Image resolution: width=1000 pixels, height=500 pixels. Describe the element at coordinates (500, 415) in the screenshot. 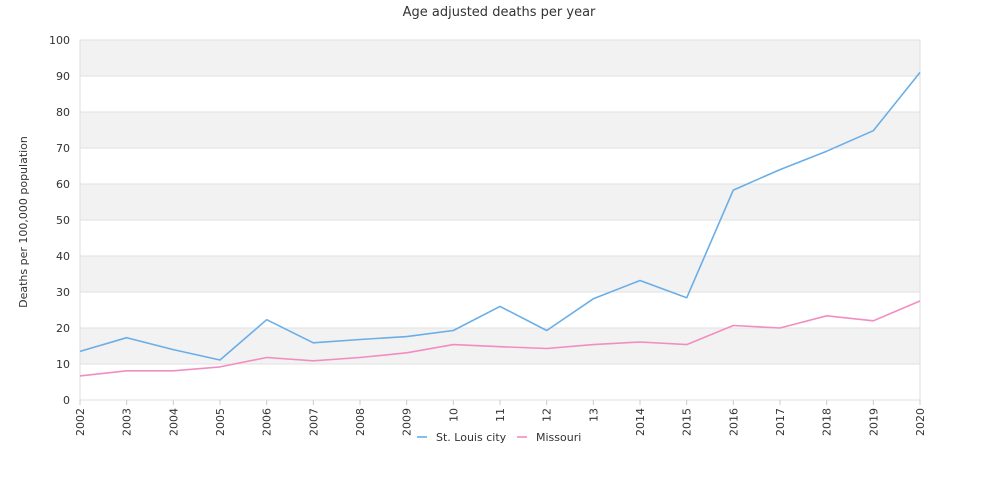

I see `x-tick-label: 11` at that location.